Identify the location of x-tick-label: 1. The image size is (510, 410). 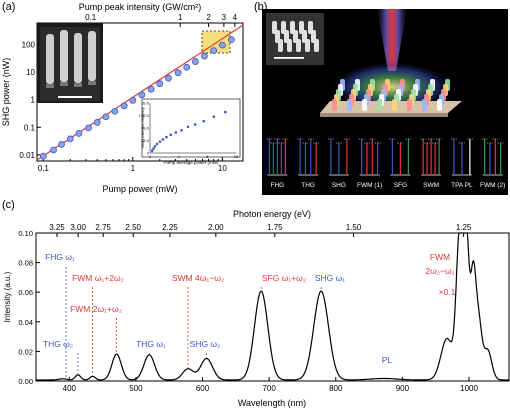
(133, 168).